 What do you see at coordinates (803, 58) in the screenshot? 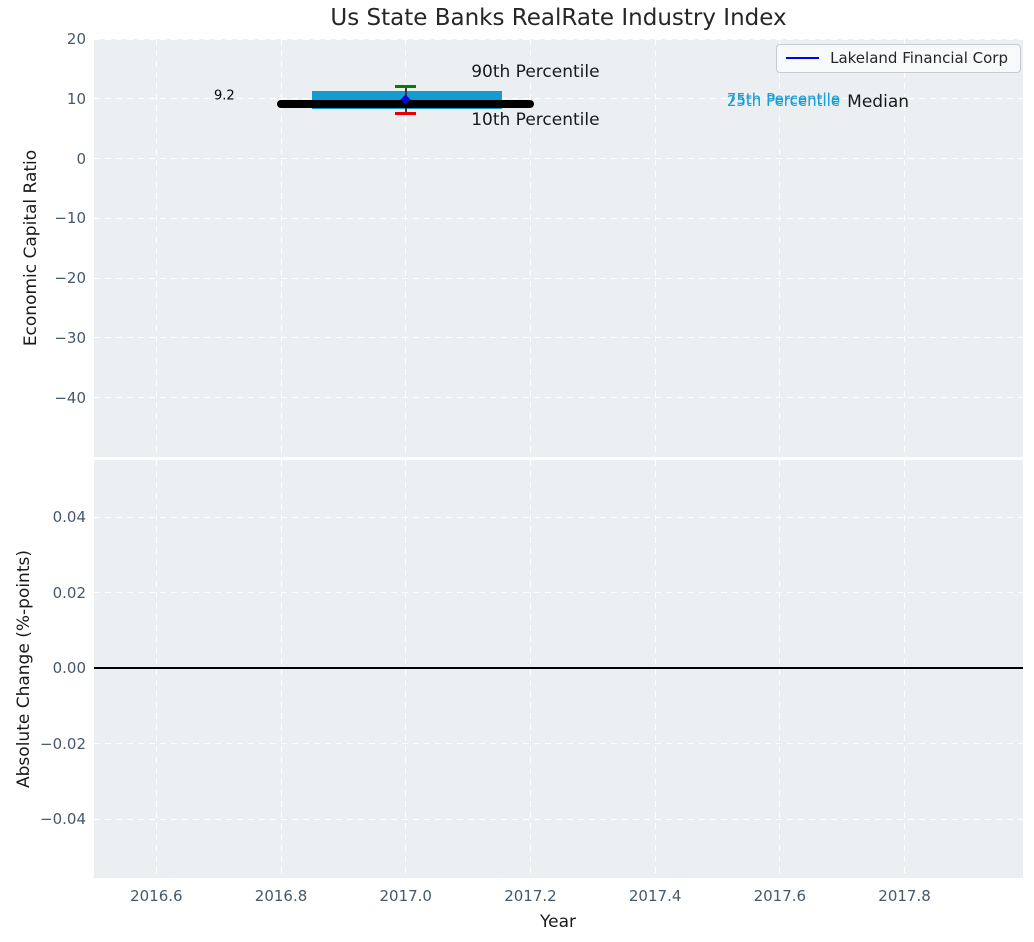
I see `legend-line-icon` at bounding box center [803, 58].